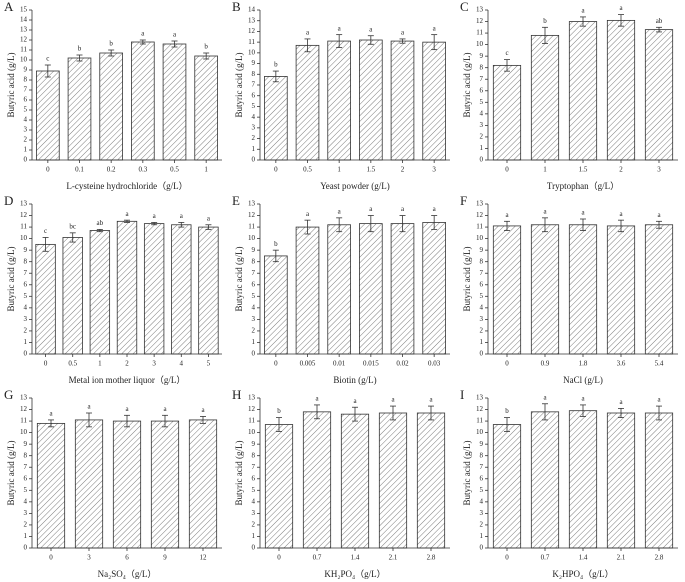  What do you see at coordinates (621, 558) in the screenshot?
I see `x-tick-label: 2.1` at bounding box center [621, 558].